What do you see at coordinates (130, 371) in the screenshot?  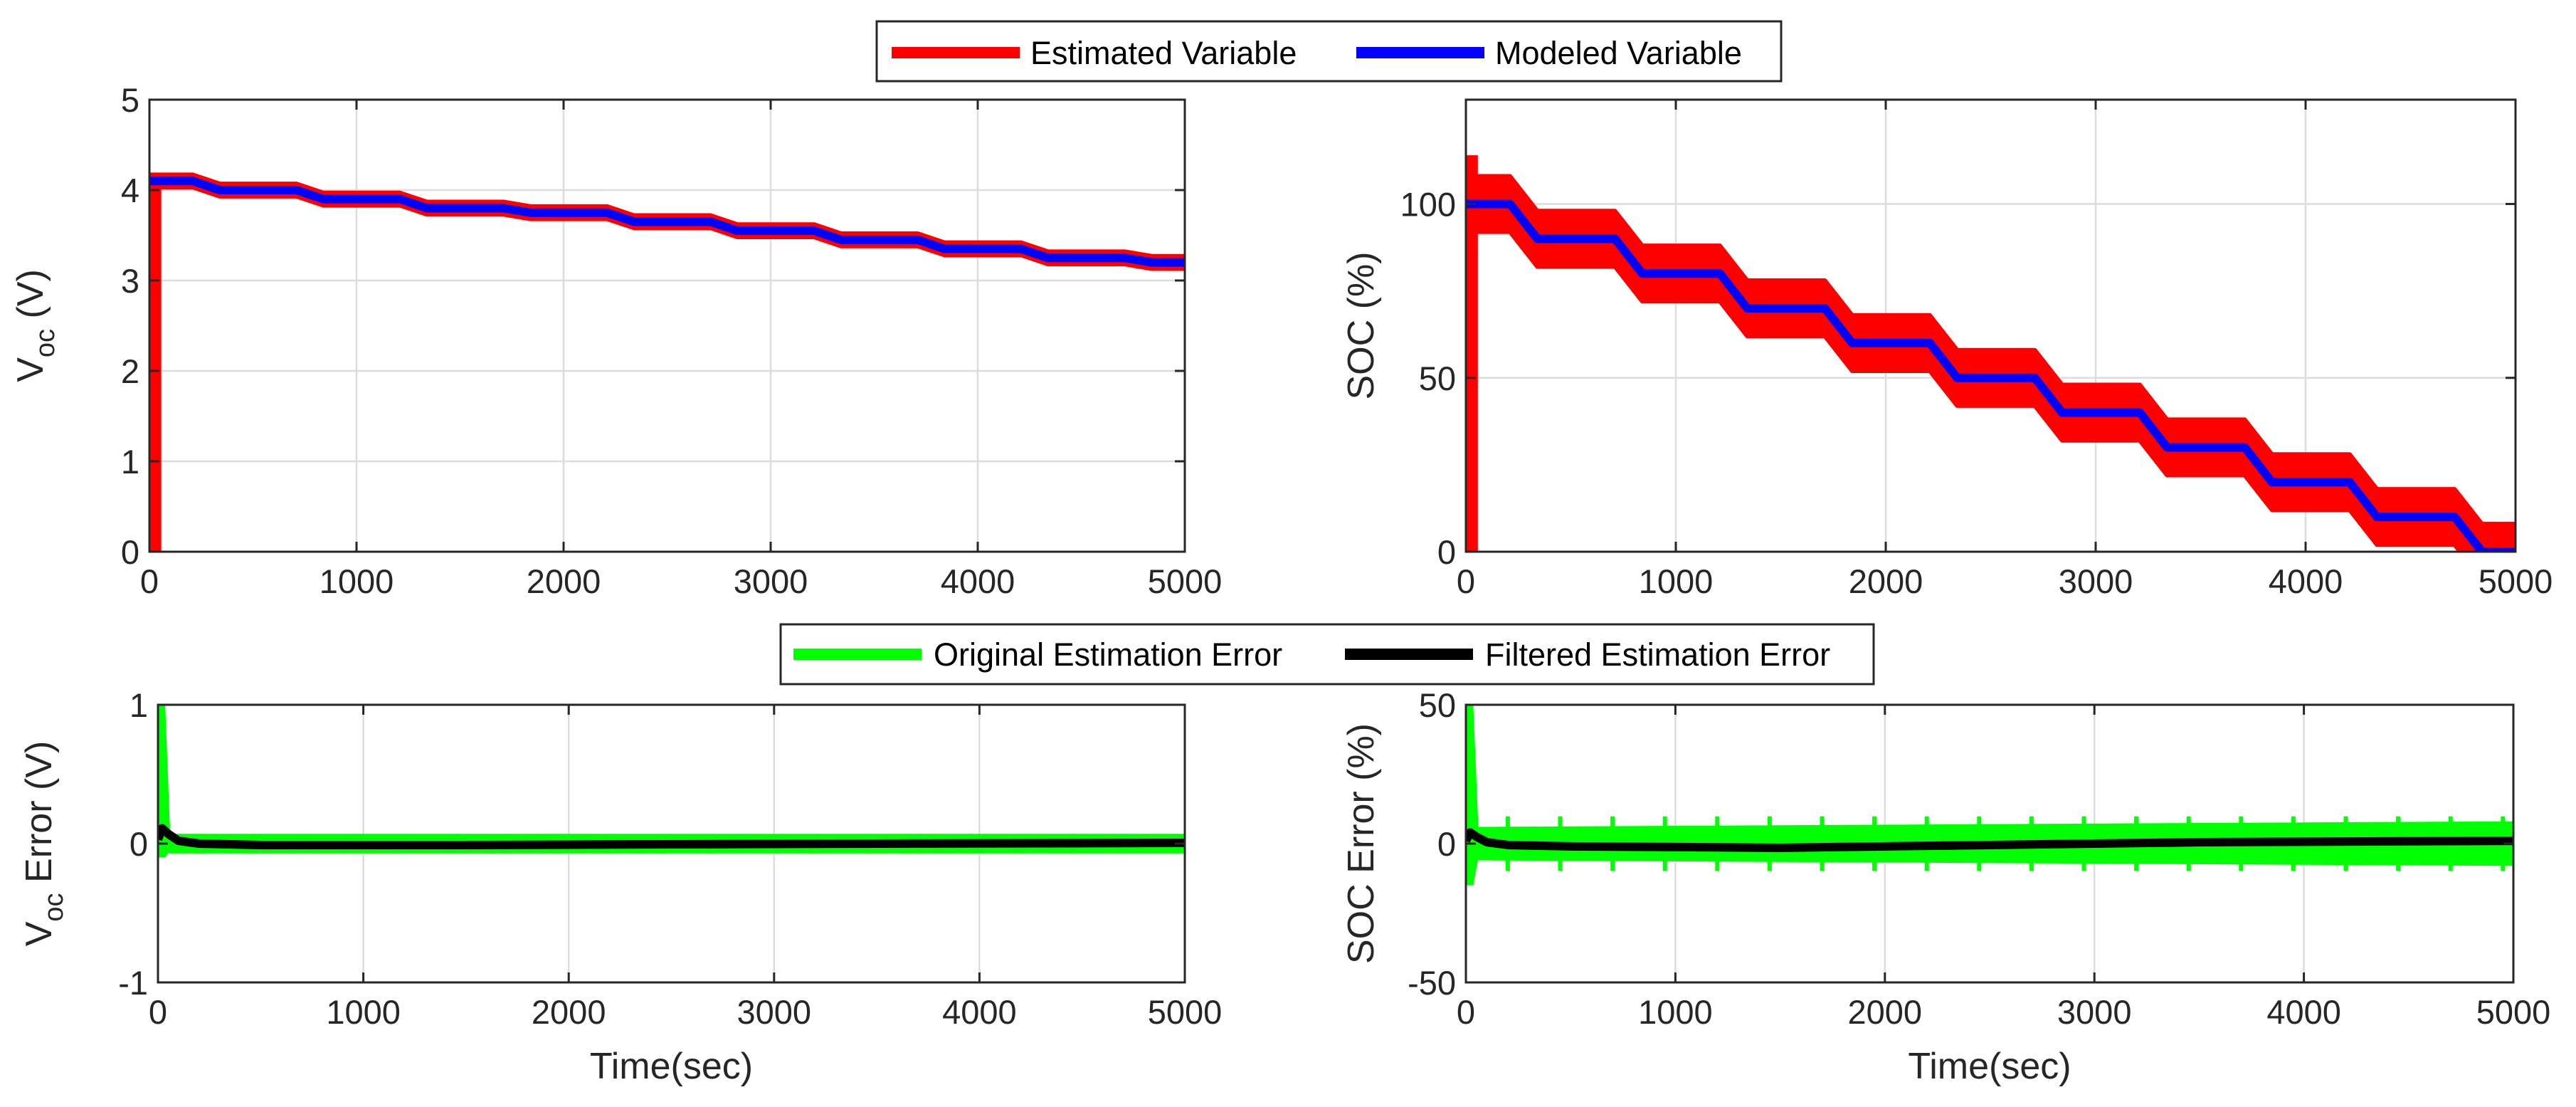 I see `y-tick-label: 2` at bounding box center [130, 371].